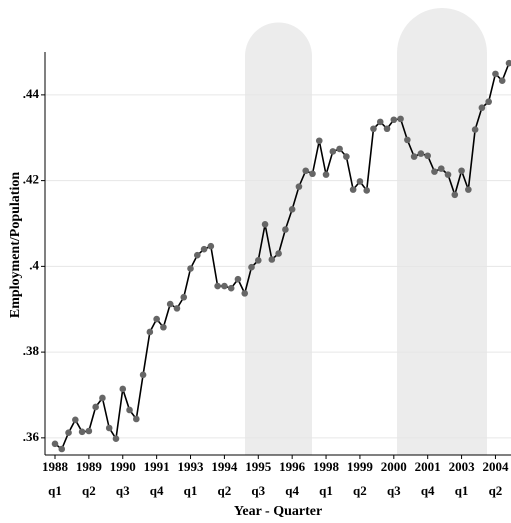  I want to click on y-tick-label: .36, so click(31, 436).